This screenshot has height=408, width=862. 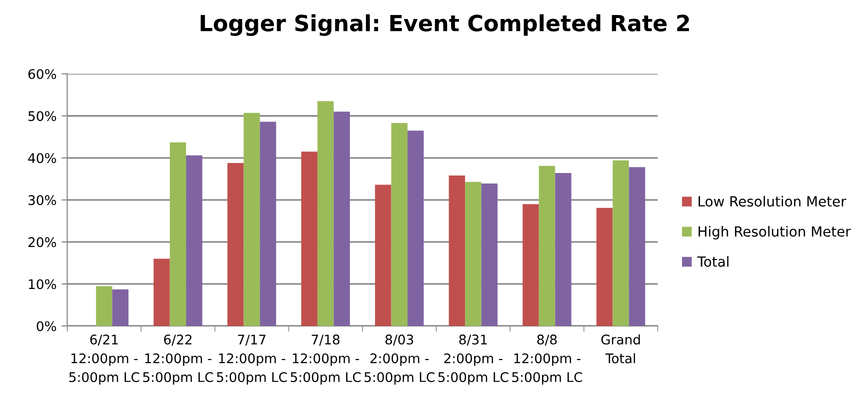 What do you see at coordinates (104, 359) in the screenshot?
I see `x-tick-label: 6/21 12:00pm - 5:00pm LC` at bounding box center [104, 359].